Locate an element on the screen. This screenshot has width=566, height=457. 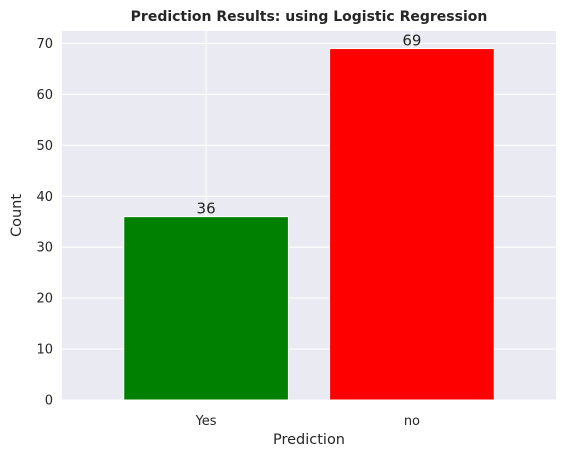
x-tick-label: no is located at coordinates (412, 421).